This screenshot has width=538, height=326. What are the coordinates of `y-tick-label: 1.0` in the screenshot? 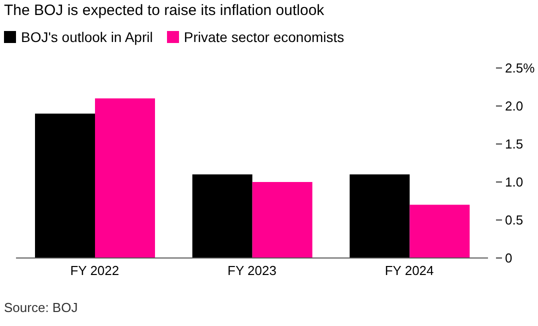 It's located at (514, 182).